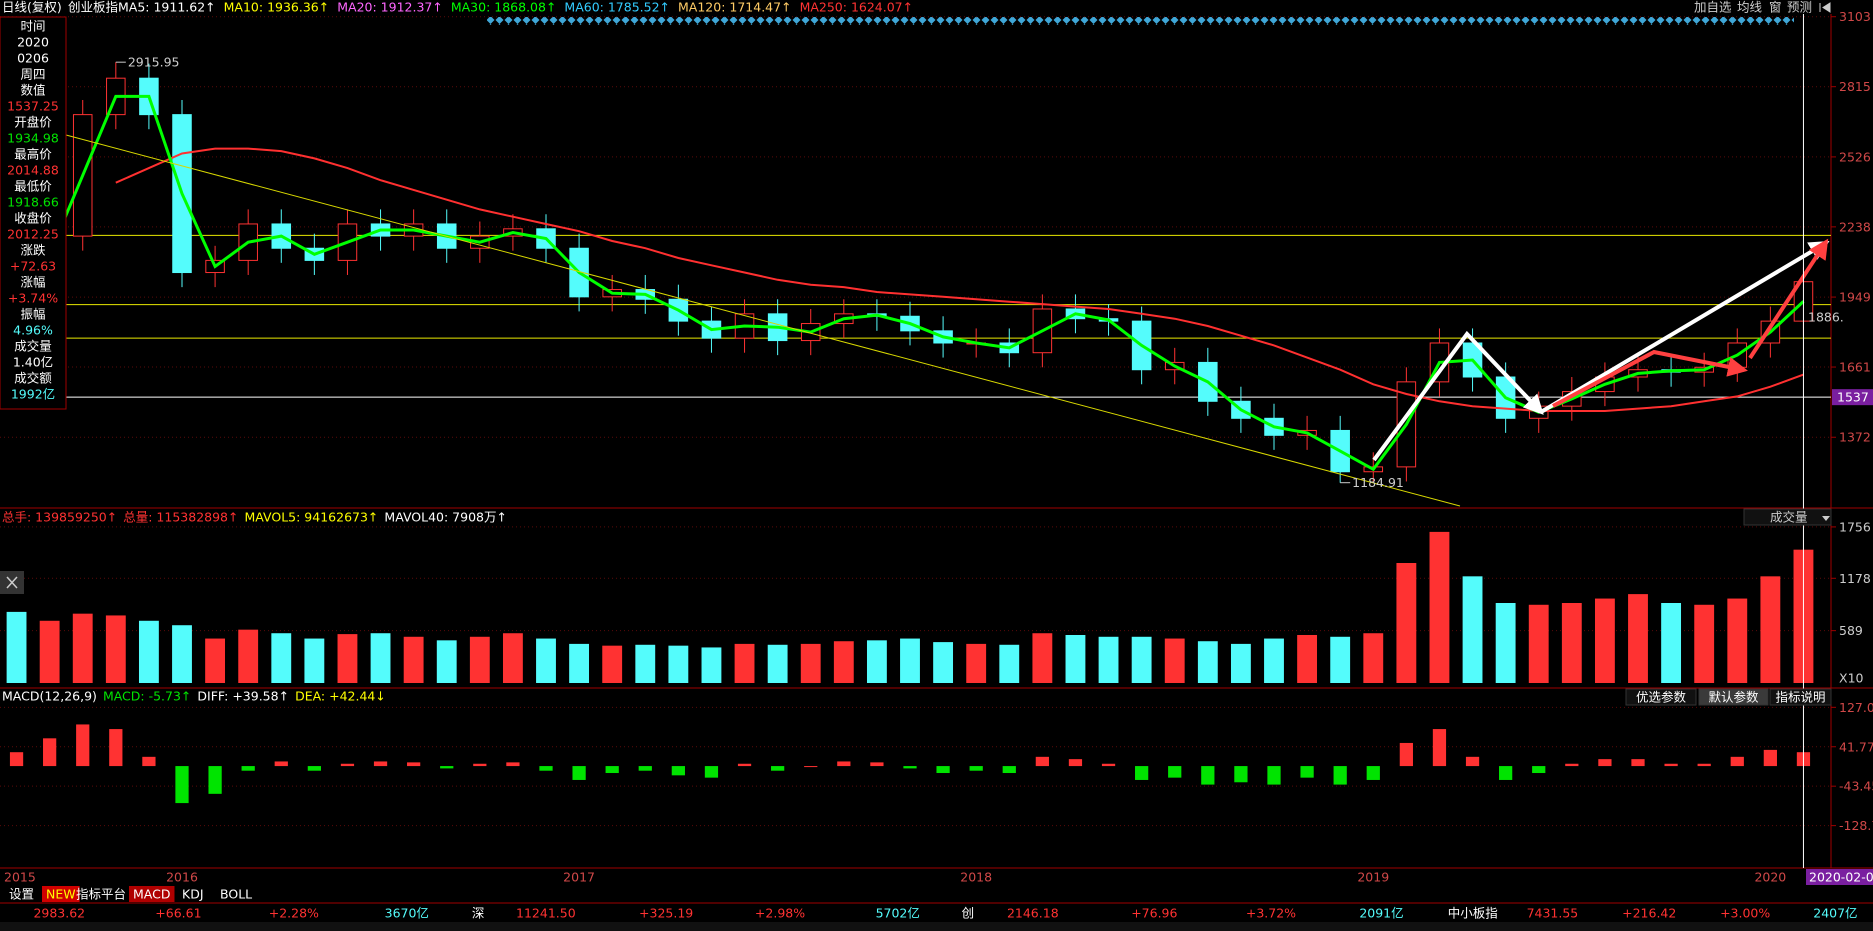 The image size is (1873, 931). Describe the element at coordinates (1271, 913) in the screenshot. I see `ticker-item: +3.72%` at that location.